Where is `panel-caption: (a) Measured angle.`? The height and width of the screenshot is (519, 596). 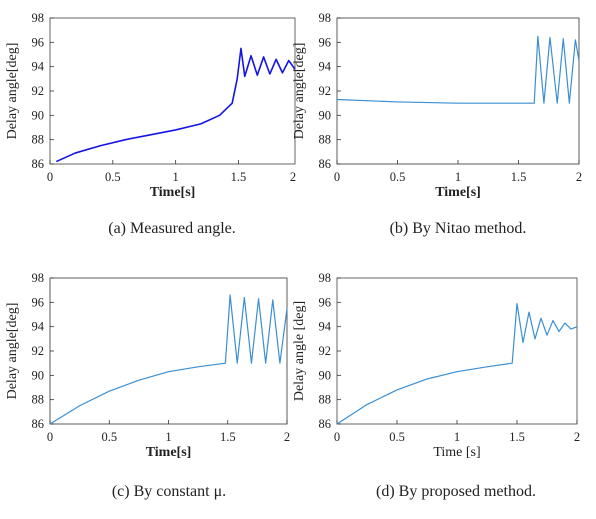 panel-caption: (a) Measured angle. is located at coordinates (172, 228).